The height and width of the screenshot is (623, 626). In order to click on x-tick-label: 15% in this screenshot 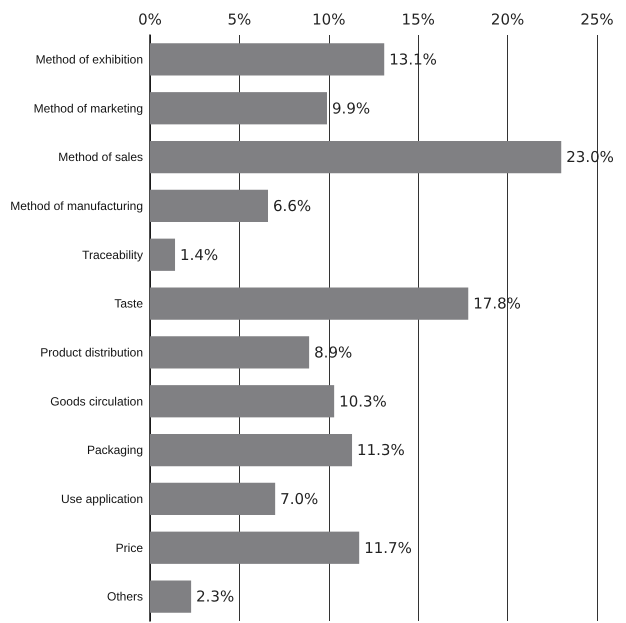, I will do `click(418, 19)`.